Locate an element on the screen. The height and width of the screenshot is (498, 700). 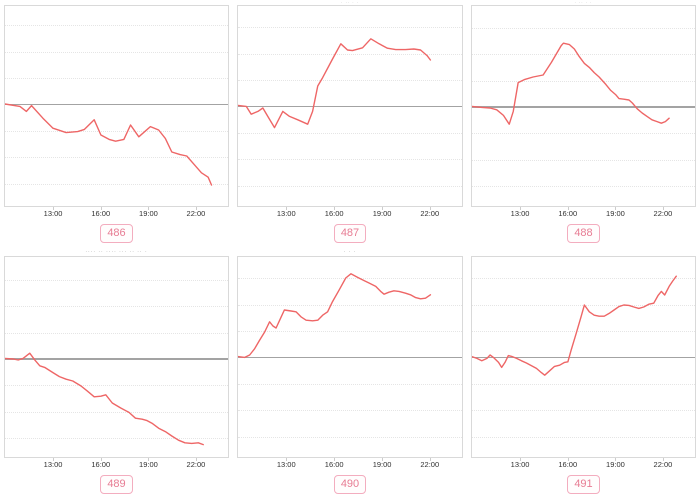
chart-badge: 487 is located at coordinates (350, 233).